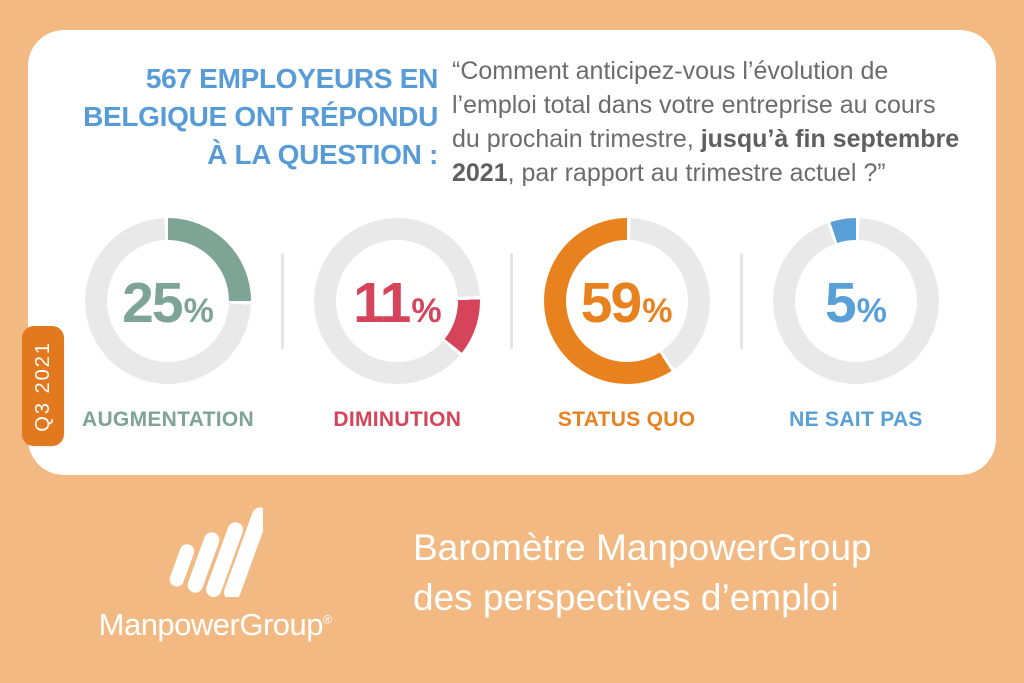 This screenshot has height=683, width=1024. I want to click on donut-ring-ne-sait-pas: 5%, so click(855, 301).